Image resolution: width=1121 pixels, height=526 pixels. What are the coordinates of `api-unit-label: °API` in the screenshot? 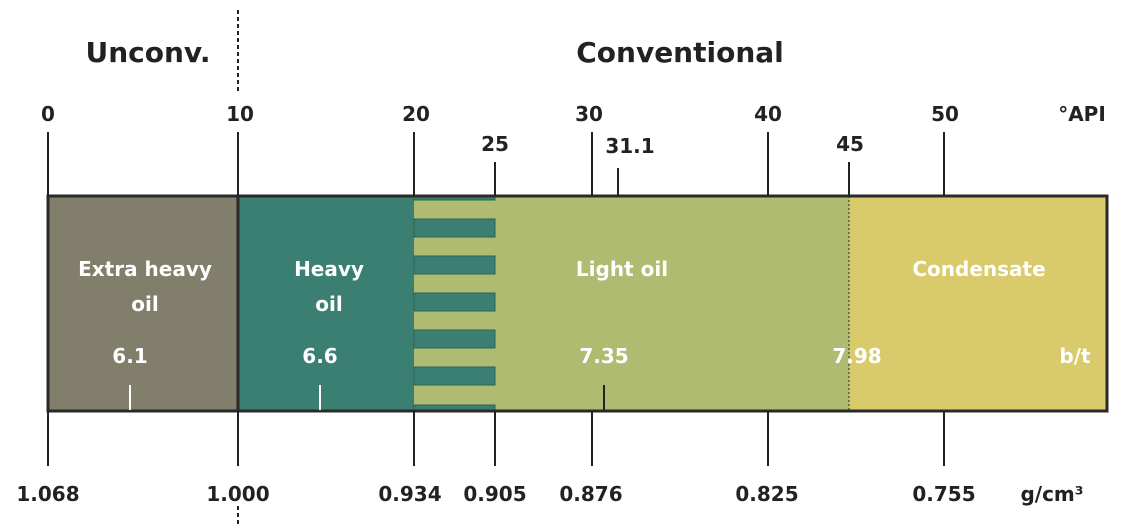 It's located at (1082, 114).